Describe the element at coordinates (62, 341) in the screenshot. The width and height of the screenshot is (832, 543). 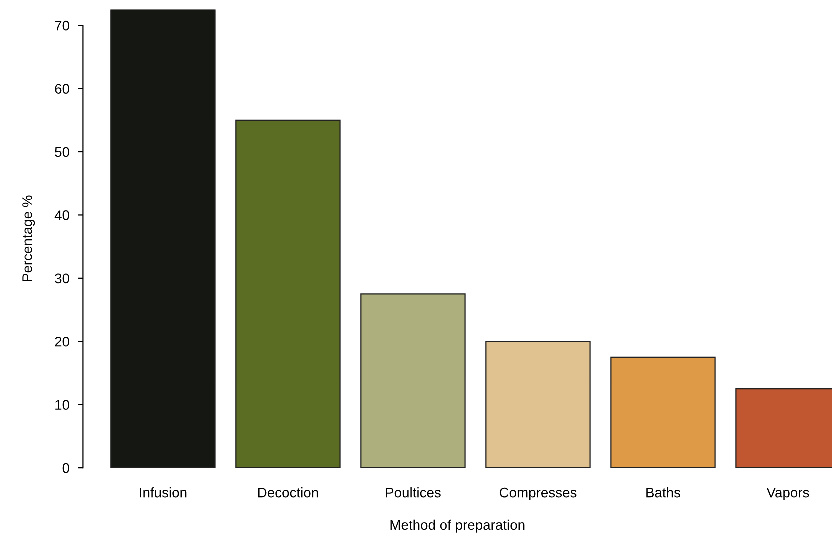
I see `y-tick-label: 20` at that location.